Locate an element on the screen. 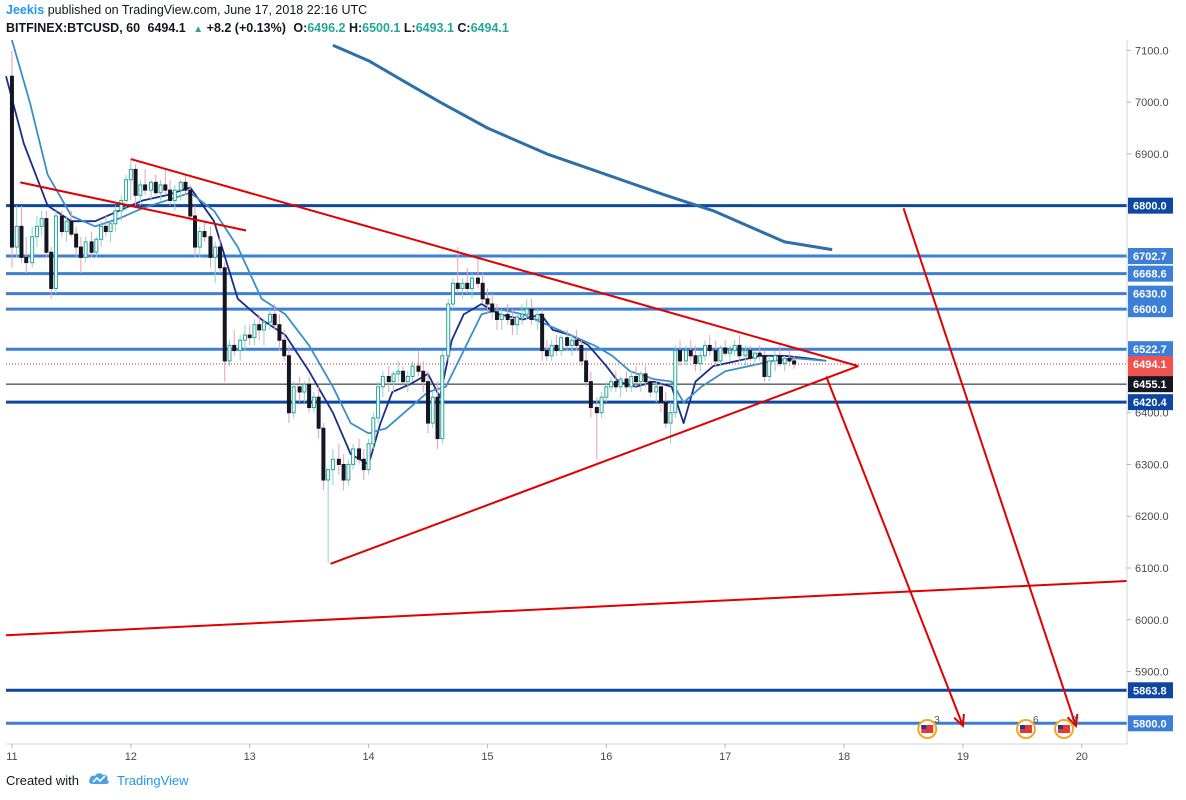  price-tick-label: 6400.0 is located at coordinates (1152, 414).